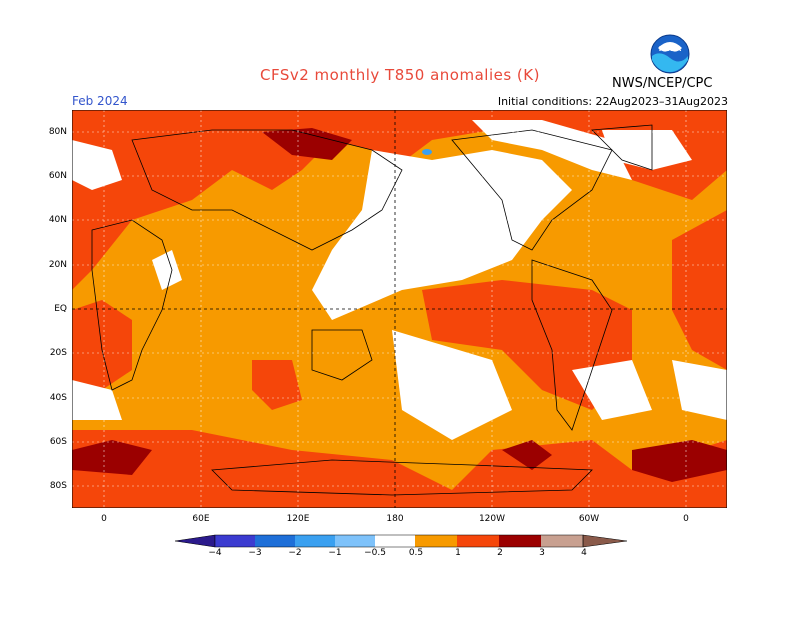  Describe the element at coordinates (335, 553) in the screenshot. I see `legend-label: −1` at that location.